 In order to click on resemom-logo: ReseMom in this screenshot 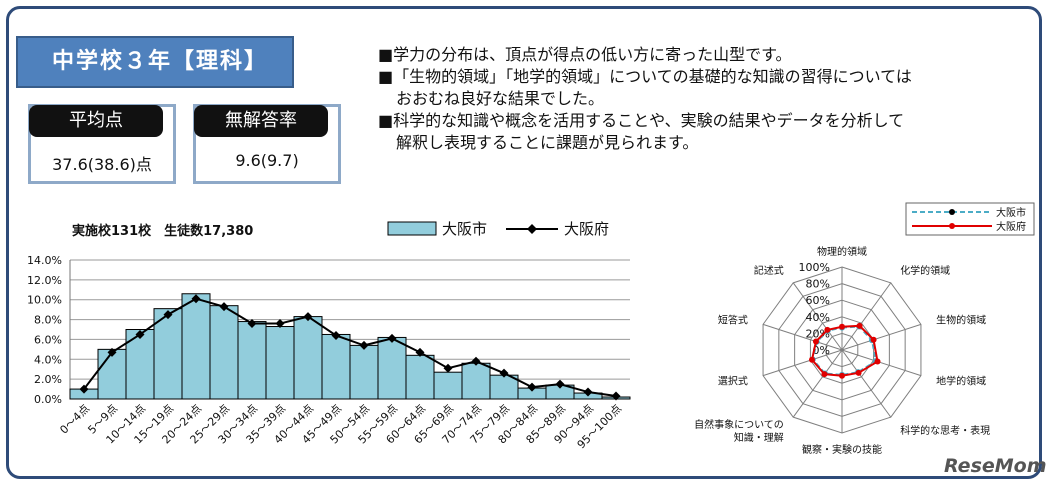, I will do `click(995, 466)`.